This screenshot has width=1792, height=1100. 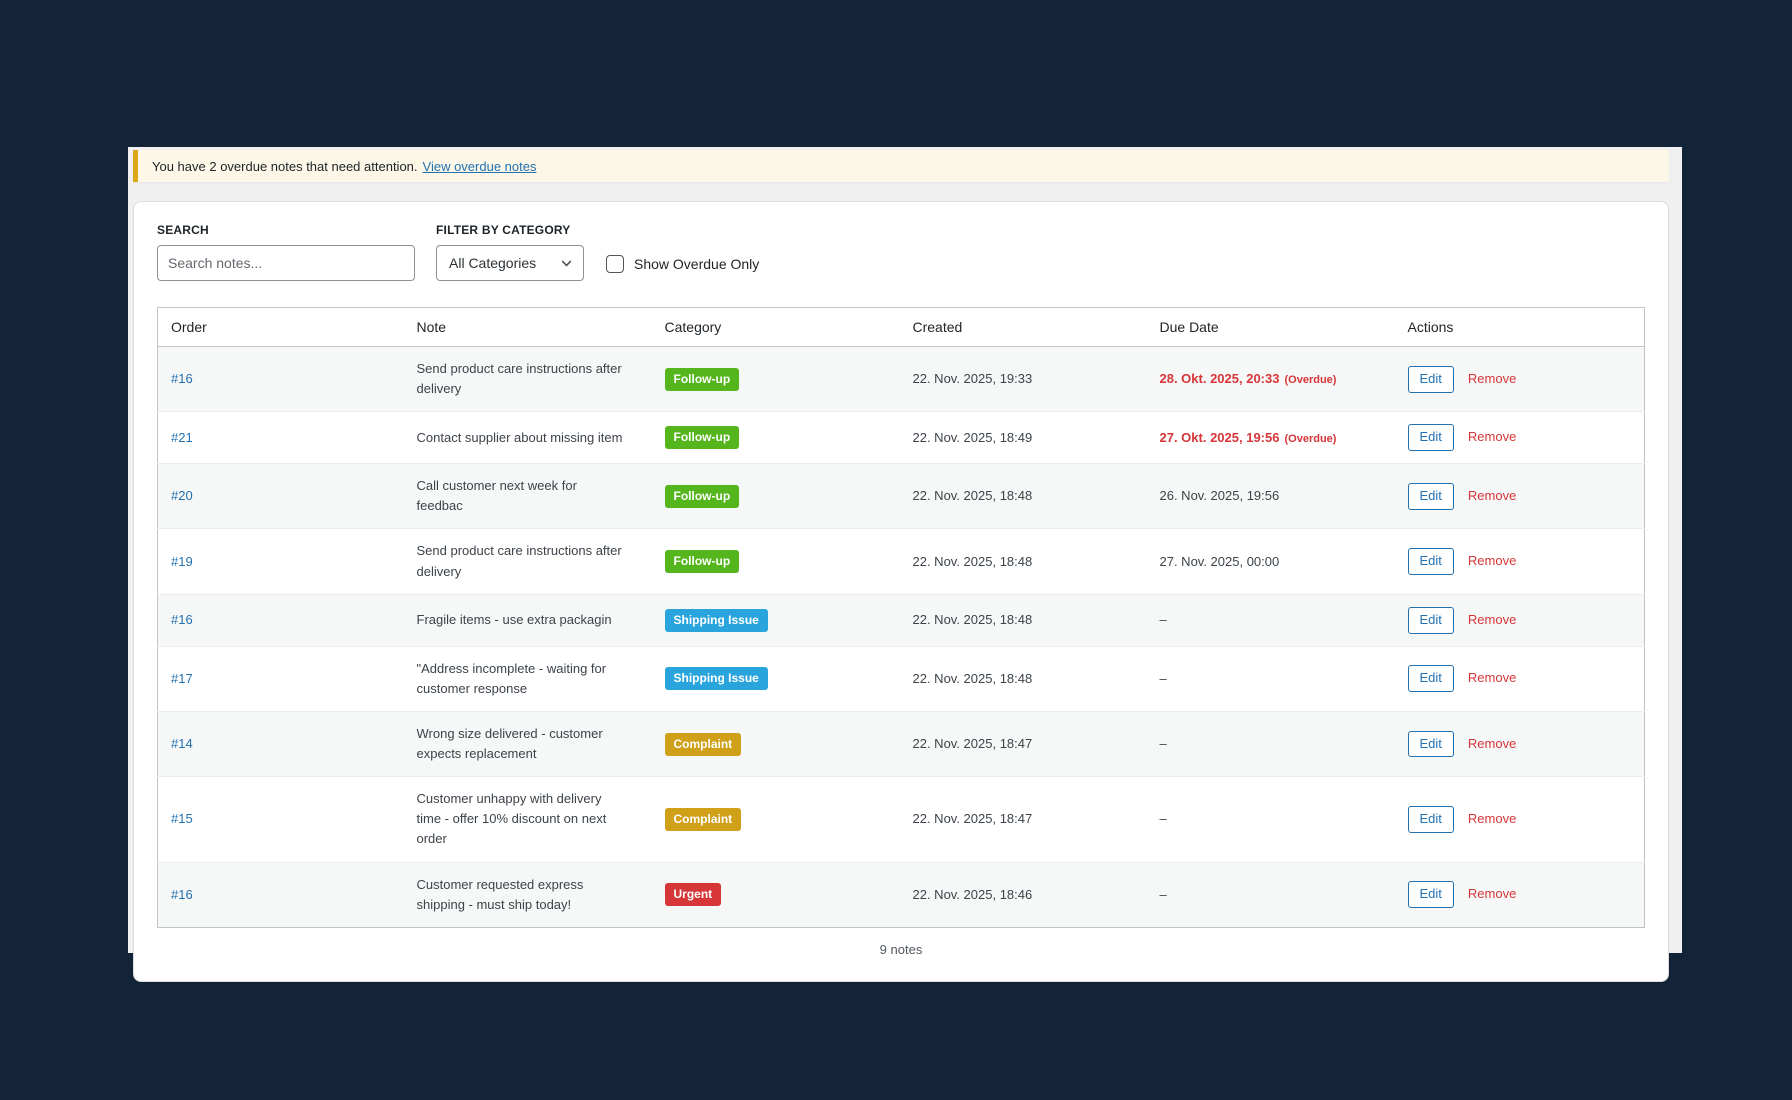 I want to click on column-header-order: Order, so click(x=280, y=327).